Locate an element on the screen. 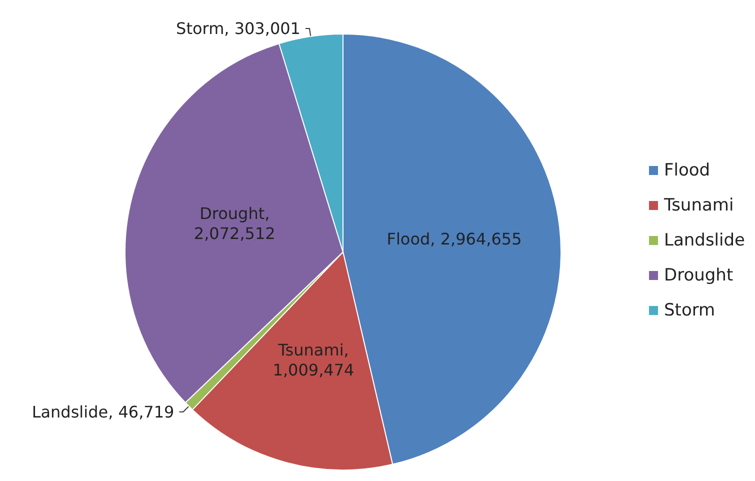 This screenshot has height=481, width=755. legend-label: Landslide is located at coordinates (705, 240).